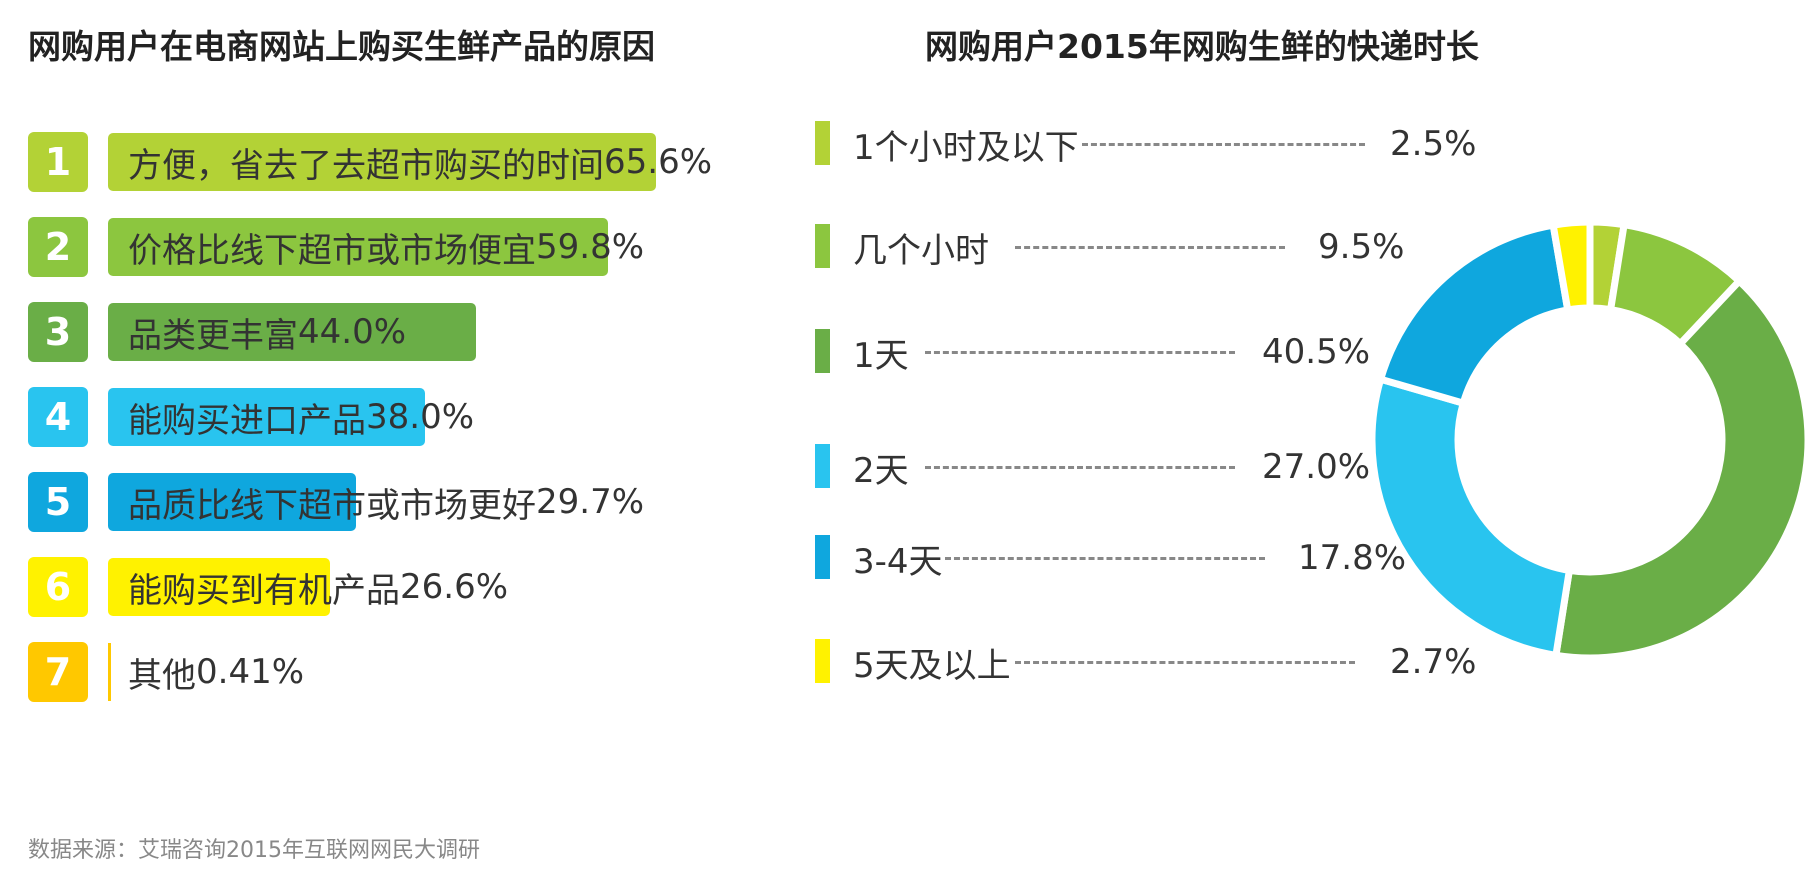 This screenshot has width=1807, height=872. Describe the element at coordinates (58, 332) in the screenshot. I see `rank-badge: 3` at that location.